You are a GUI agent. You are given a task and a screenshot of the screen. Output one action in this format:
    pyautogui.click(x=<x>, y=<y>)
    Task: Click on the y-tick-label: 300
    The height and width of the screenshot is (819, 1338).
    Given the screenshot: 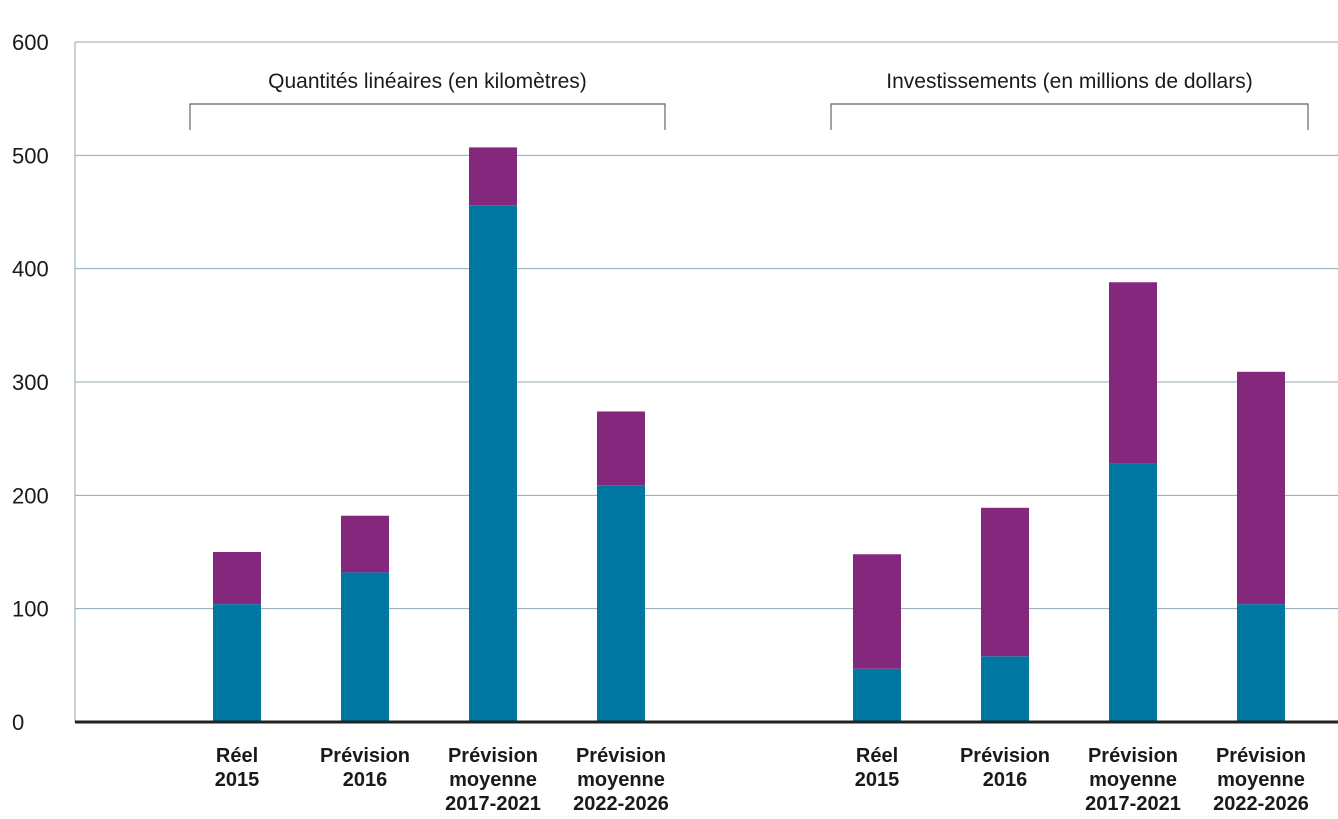 What is the action you would take?
    pyautogui.click(x=30, y=382)
    